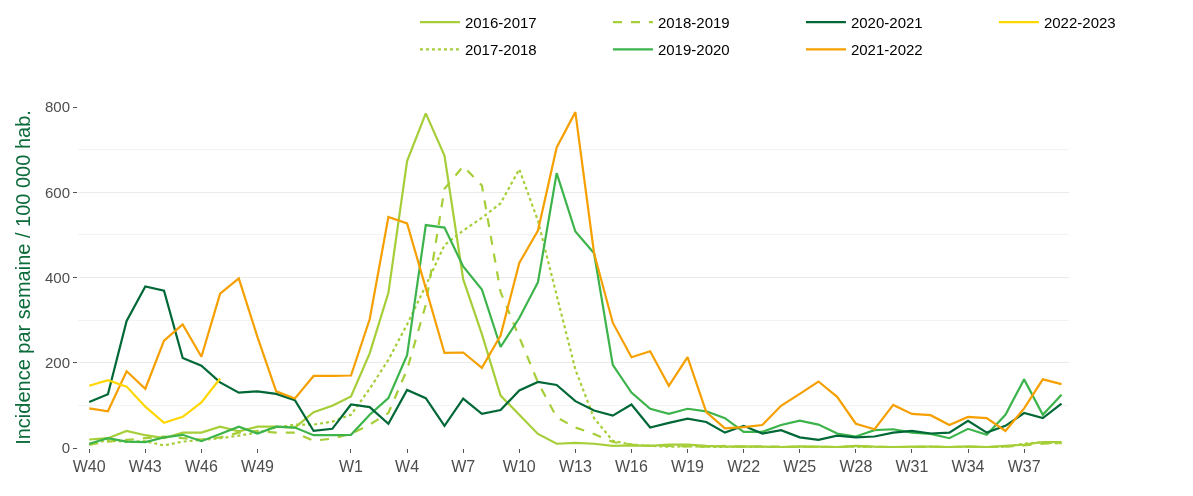 This screenshot has width=1193, height=496. Describe the element at coordinates (1024, 467) in the screenshot. I see `x-tick-label: W37` at that location.